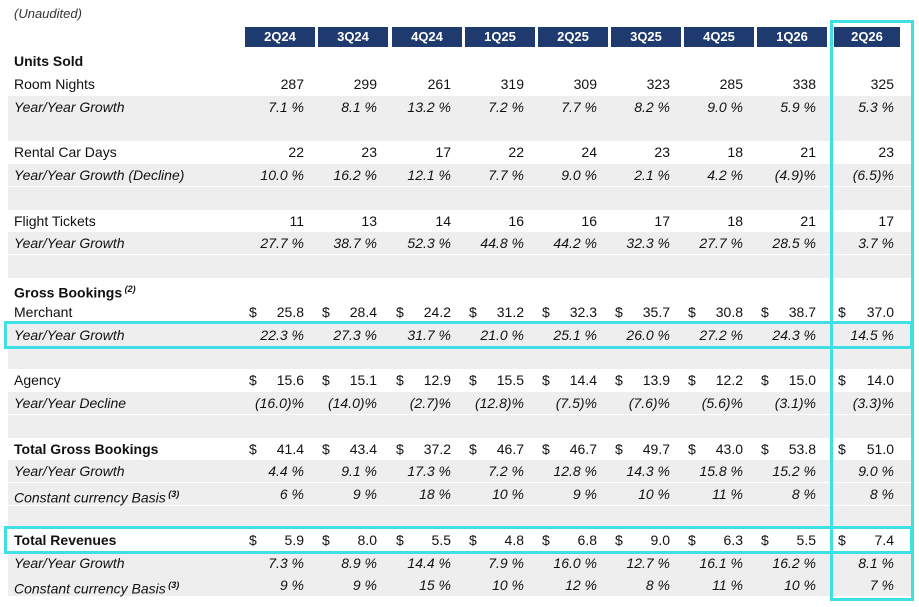 This screenshot has width=919, height=607. What do you see at coordinates (574, 449) in the screenshot?
I see `table-cell: $46.7` at bounding box center [574, 449].